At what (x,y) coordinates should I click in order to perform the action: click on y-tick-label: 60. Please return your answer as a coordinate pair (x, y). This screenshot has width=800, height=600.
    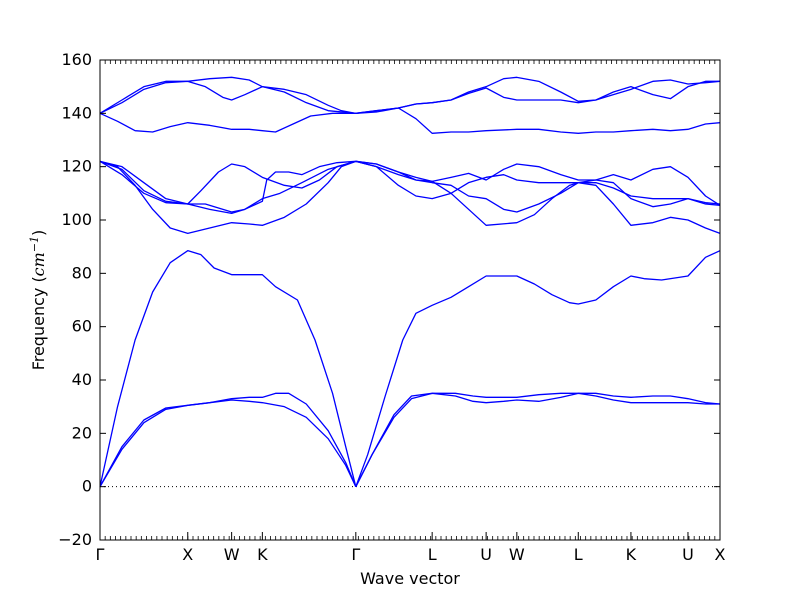
    Looking at the image, I should click on (82, 326).